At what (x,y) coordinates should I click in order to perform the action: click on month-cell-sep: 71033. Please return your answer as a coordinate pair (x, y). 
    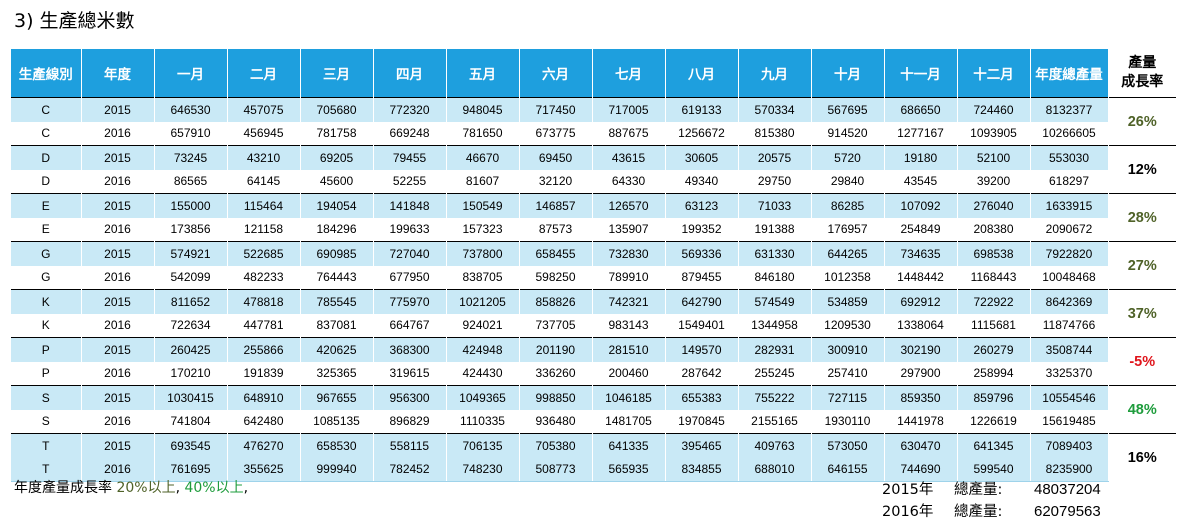
    Looking at the image, I should click on (775, 205).